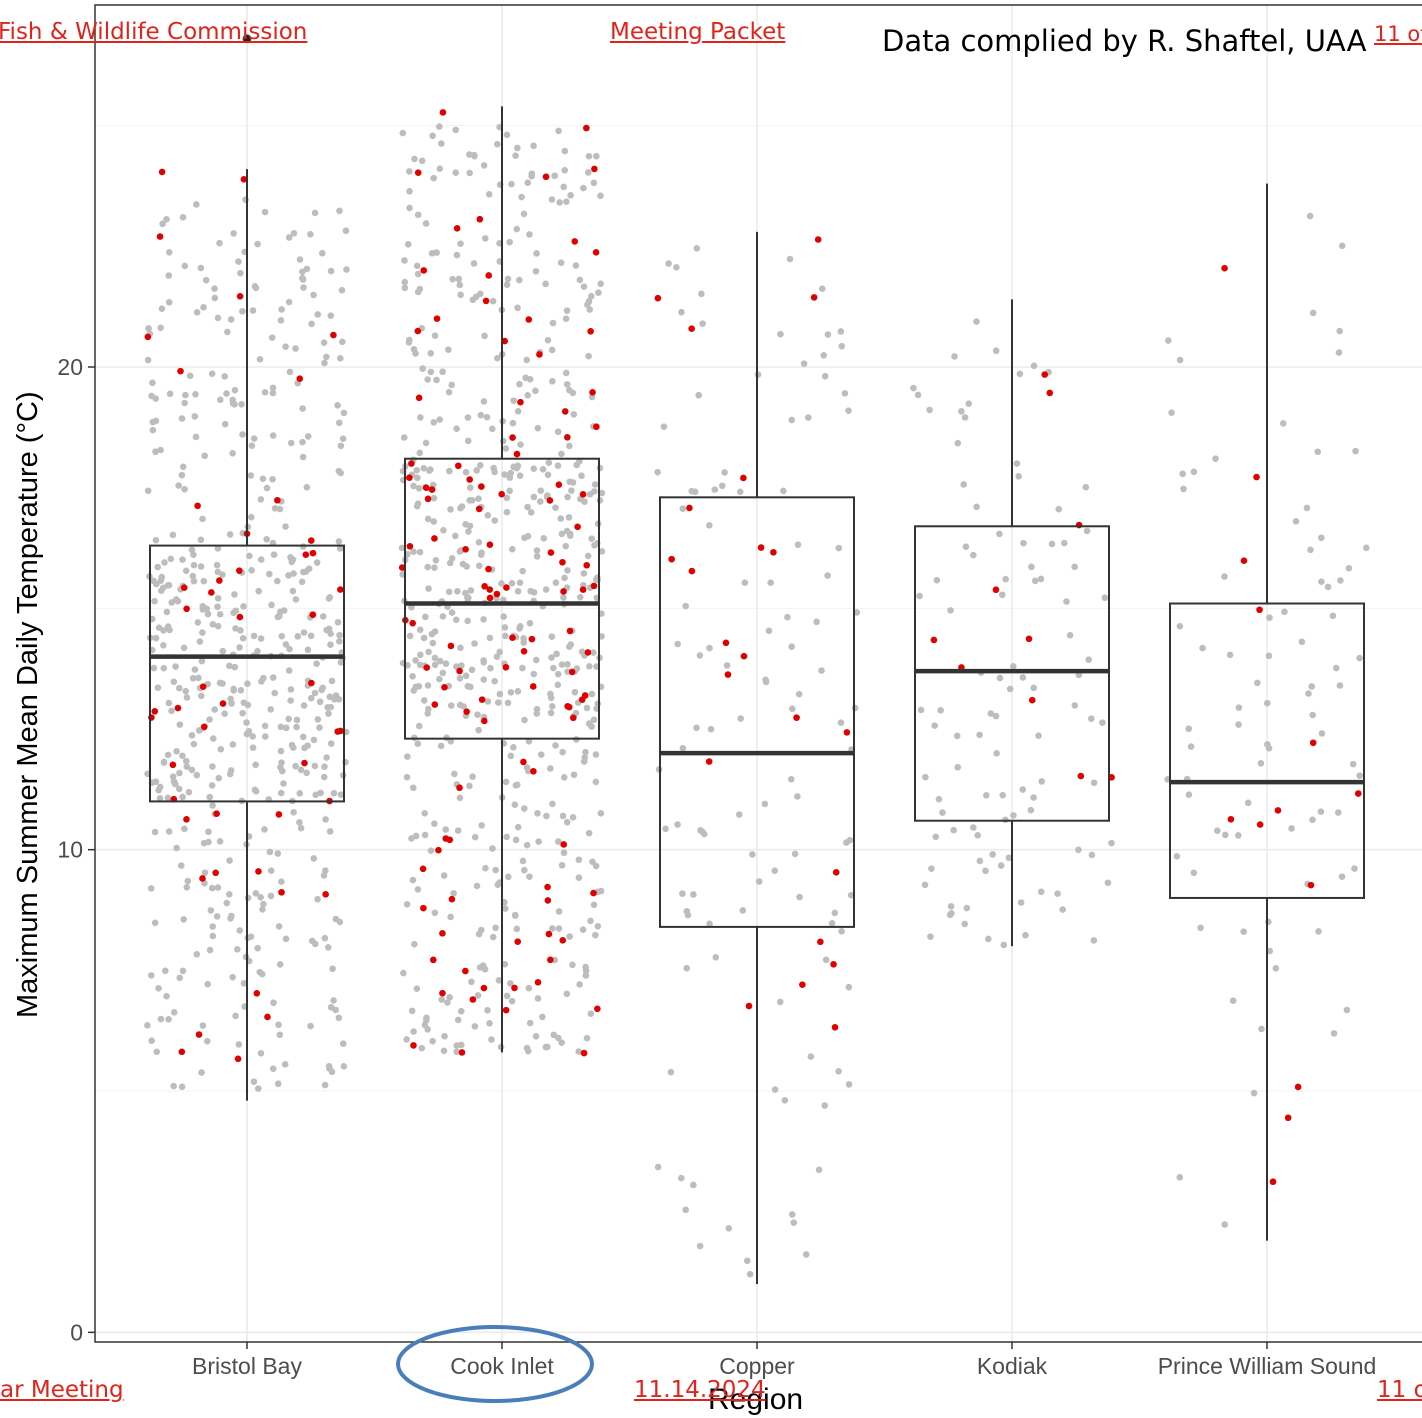 This screenshot has height=1418, width=1422. Describe the element at coordinates (154, 32) in the screenshot. I see `header-left-link: Fish & Wildlife Commission` at that location.